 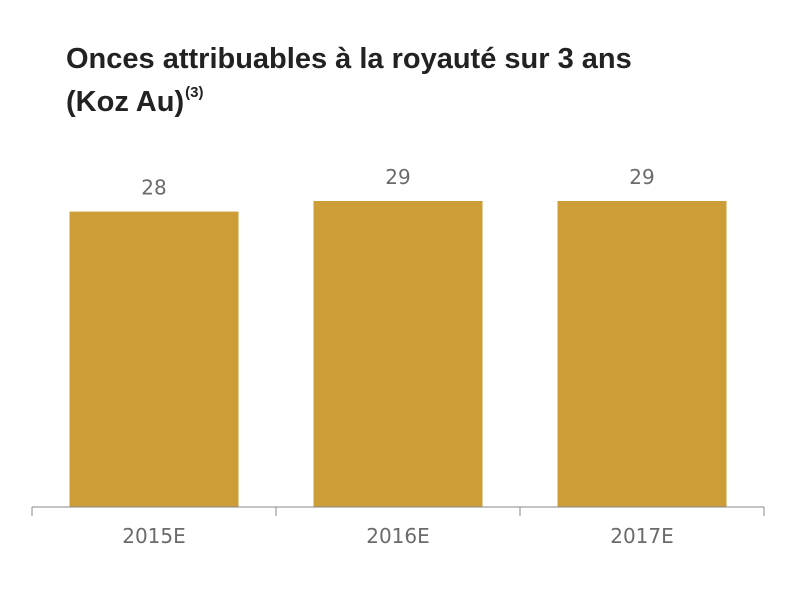 I want to click on x-tick-label-2015e: 2015E, so click(x=154, y=536).